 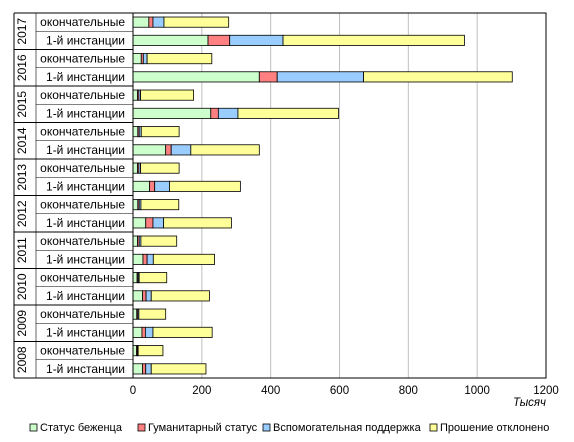 I want to click on x-tick-label: 600, so click(x=339, y=391).